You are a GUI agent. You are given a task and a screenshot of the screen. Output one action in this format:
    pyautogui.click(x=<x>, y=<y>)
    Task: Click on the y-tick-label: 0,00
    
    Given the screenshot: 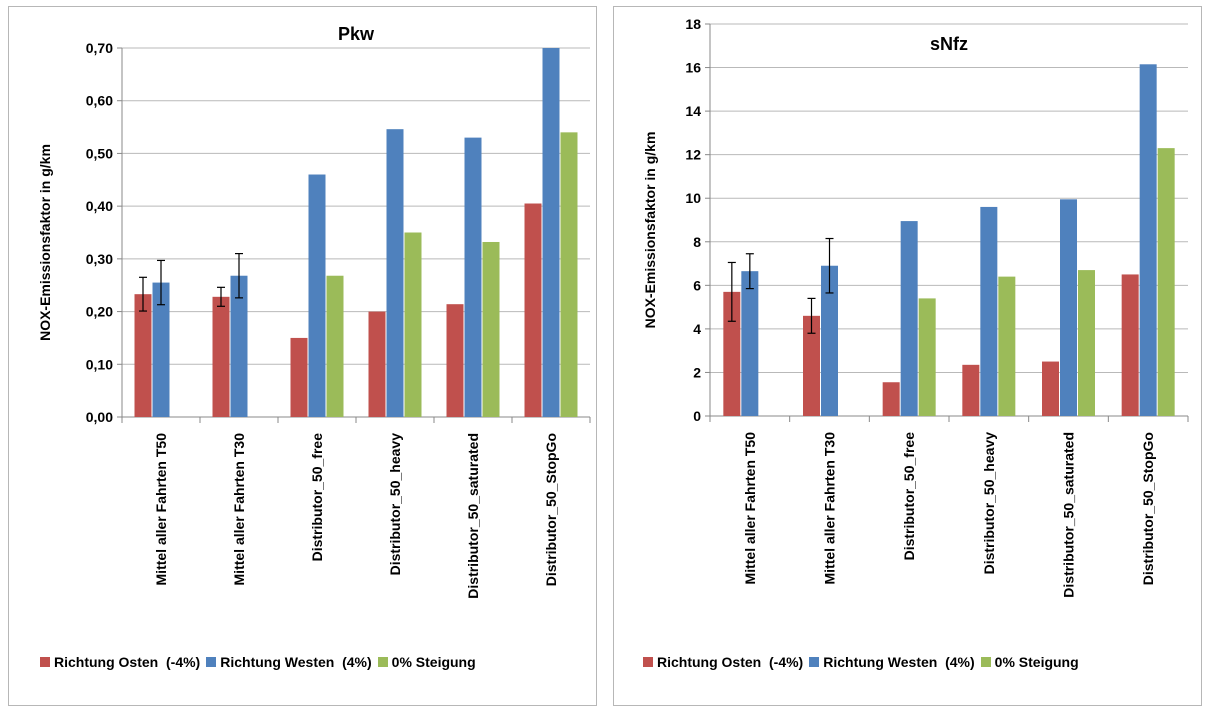 What is the action you would take?
    pyautogui.click(x=99, y=417)
    